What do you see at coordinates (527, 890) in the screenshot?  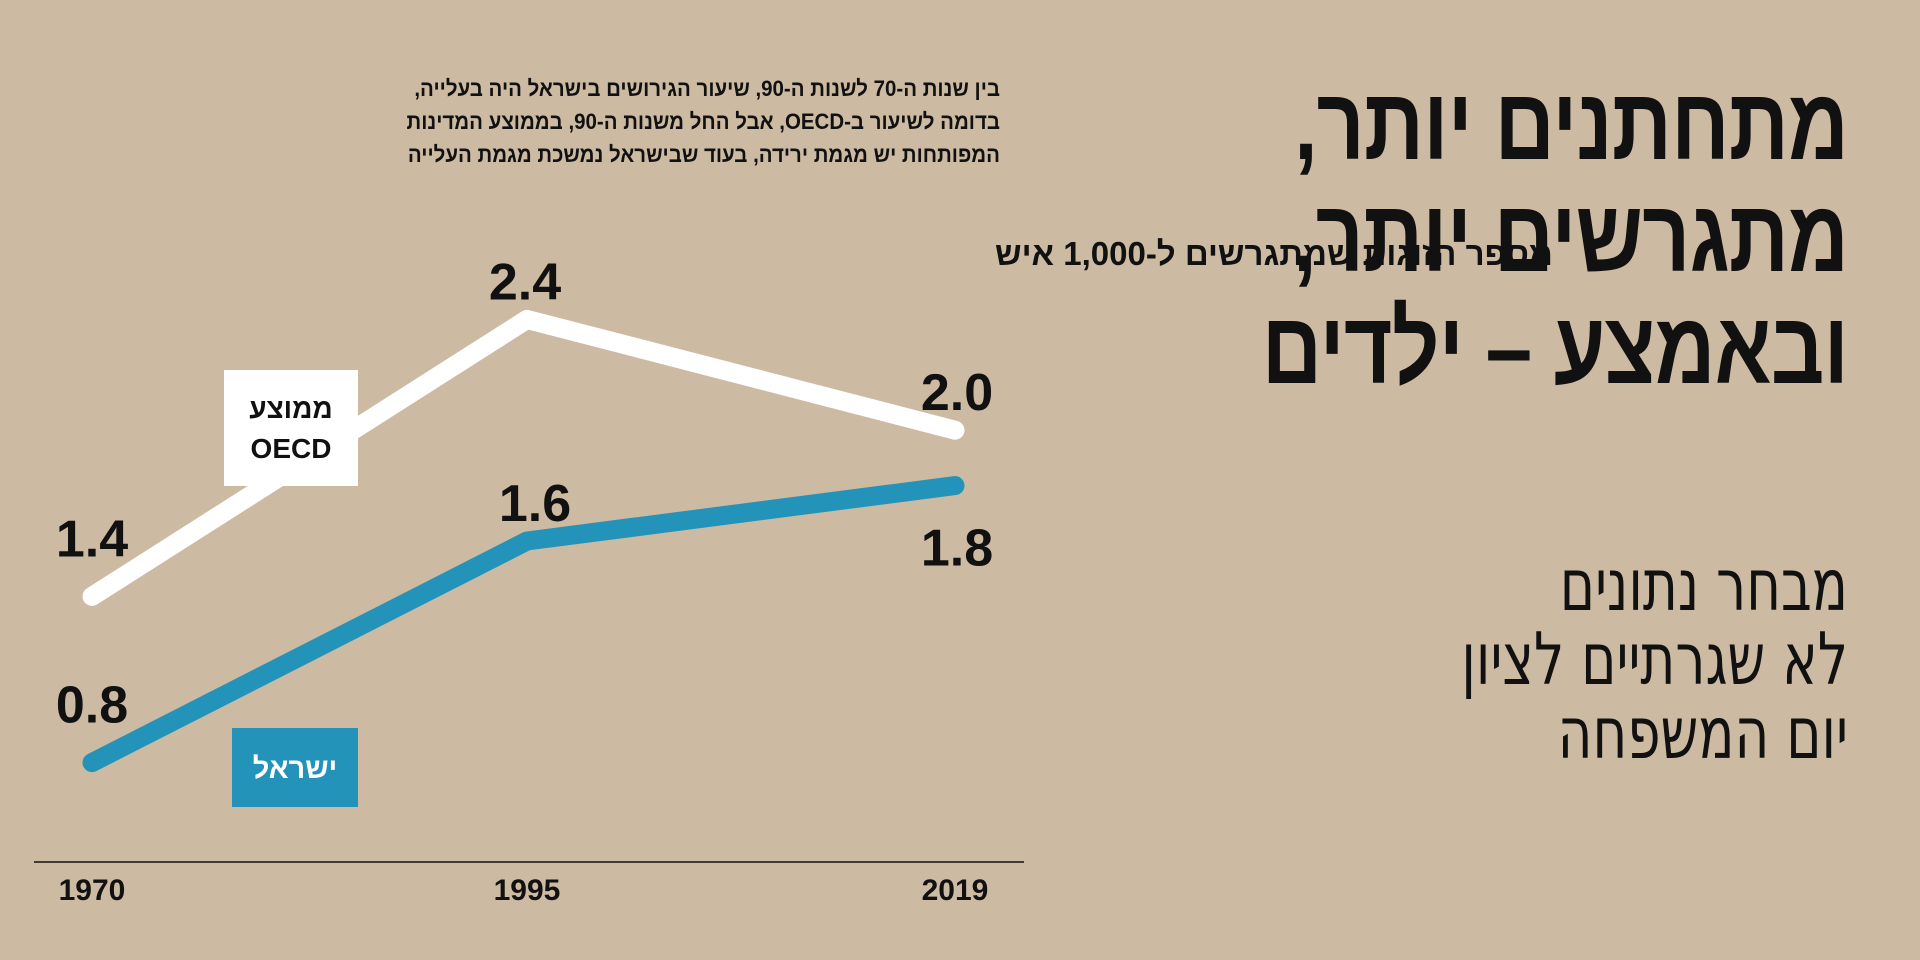 I see `x-tick-label-1995: 1995` at bounding box center [527, 890].